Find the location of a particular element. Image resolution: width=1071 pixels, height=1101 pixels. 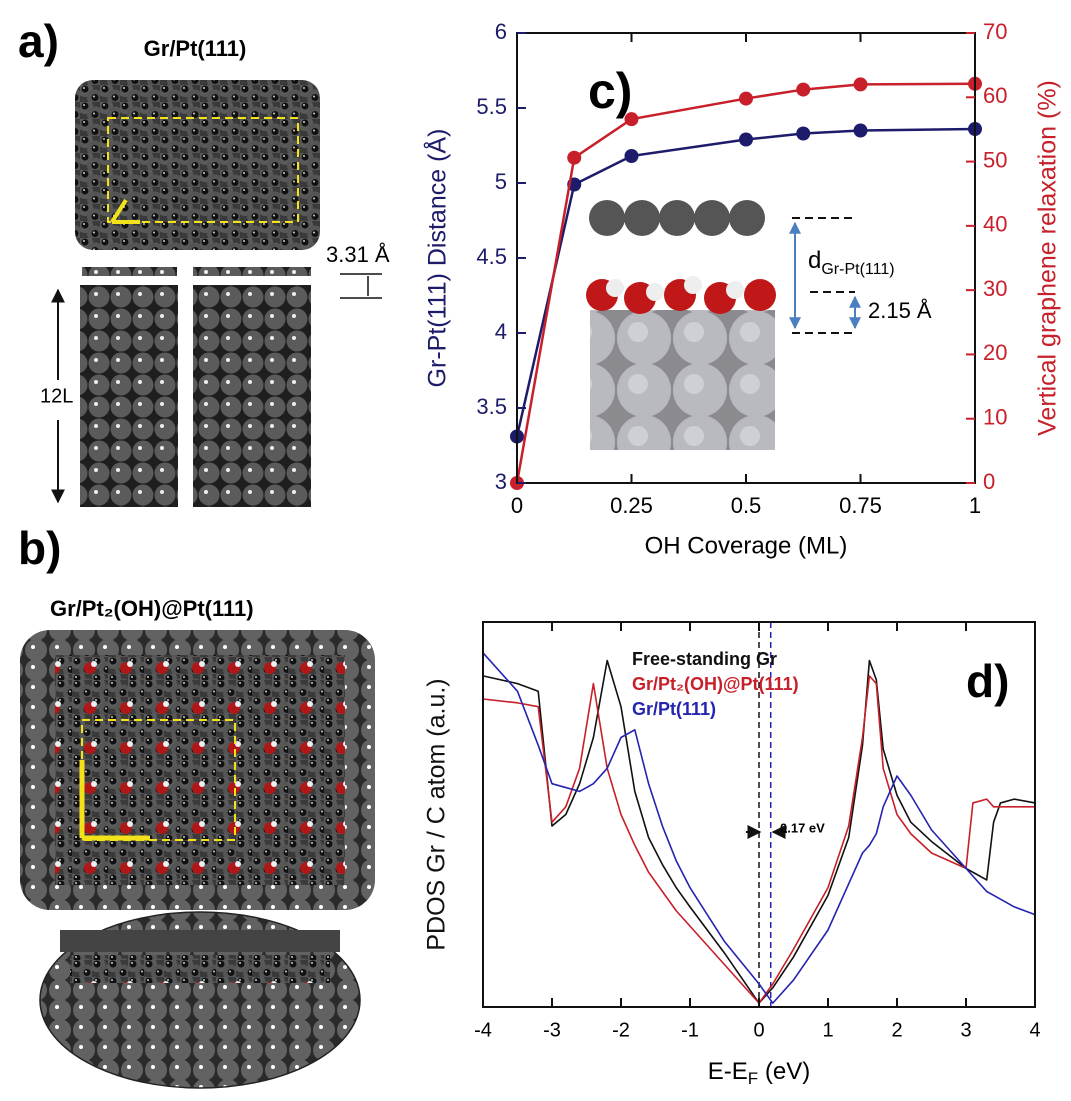

x-tick-label: 2 is located at coordinates (896, 1030).